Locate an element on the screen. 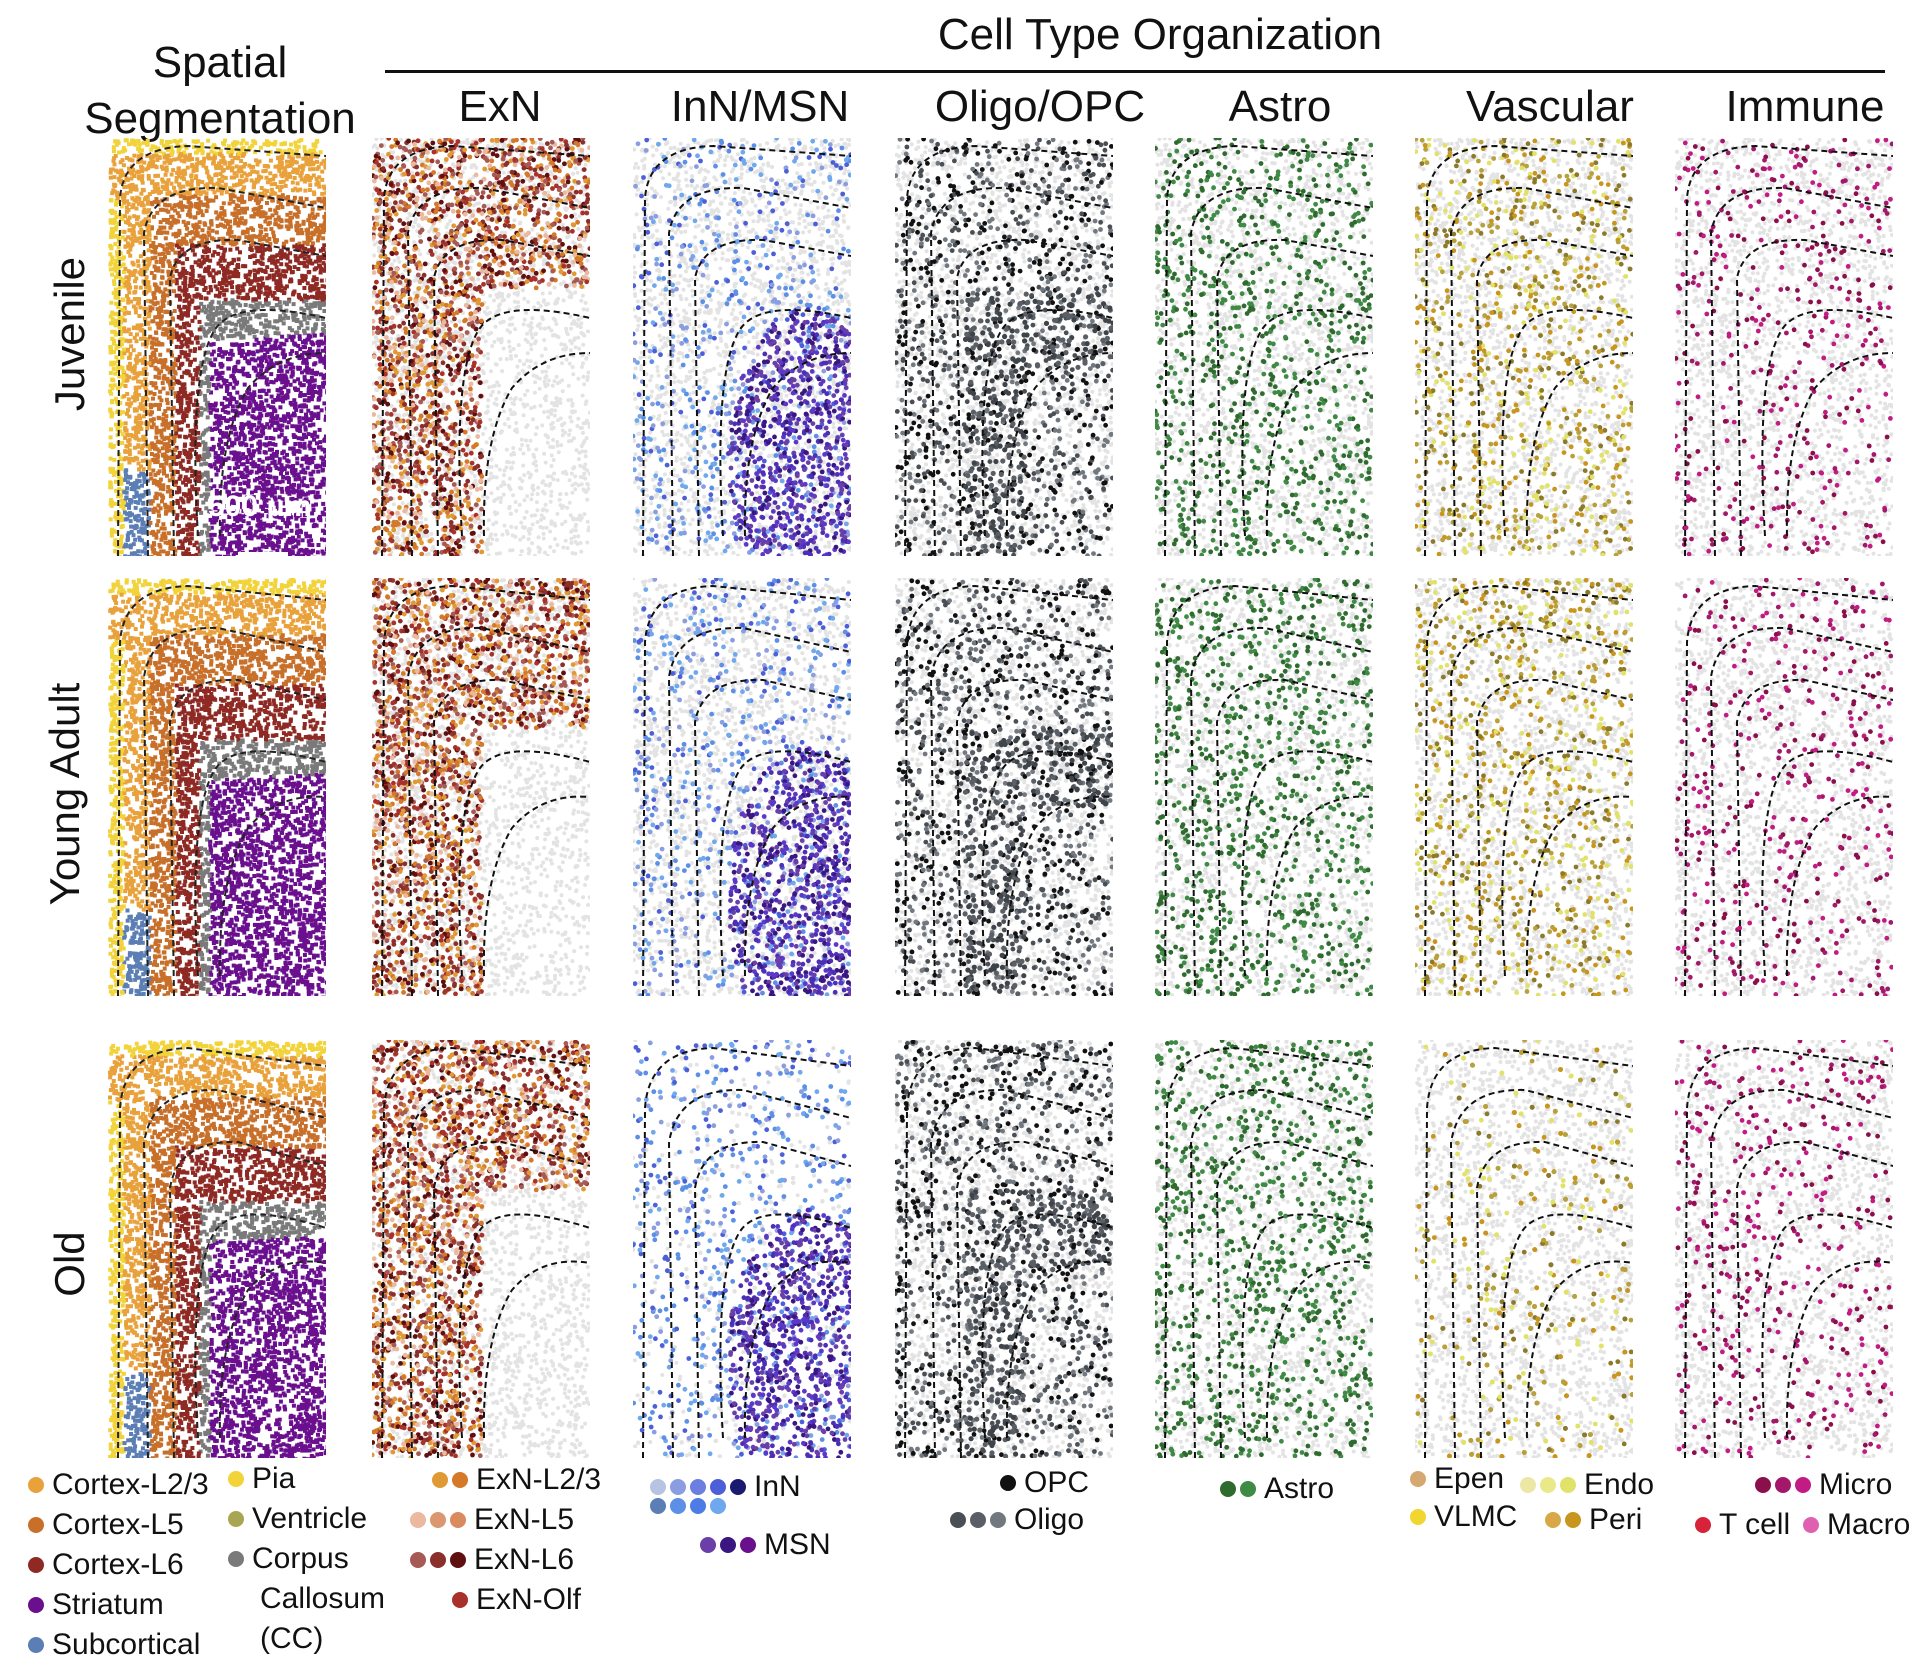  tcell-legend-item: T cell is located at coordinates (1742, 1525).